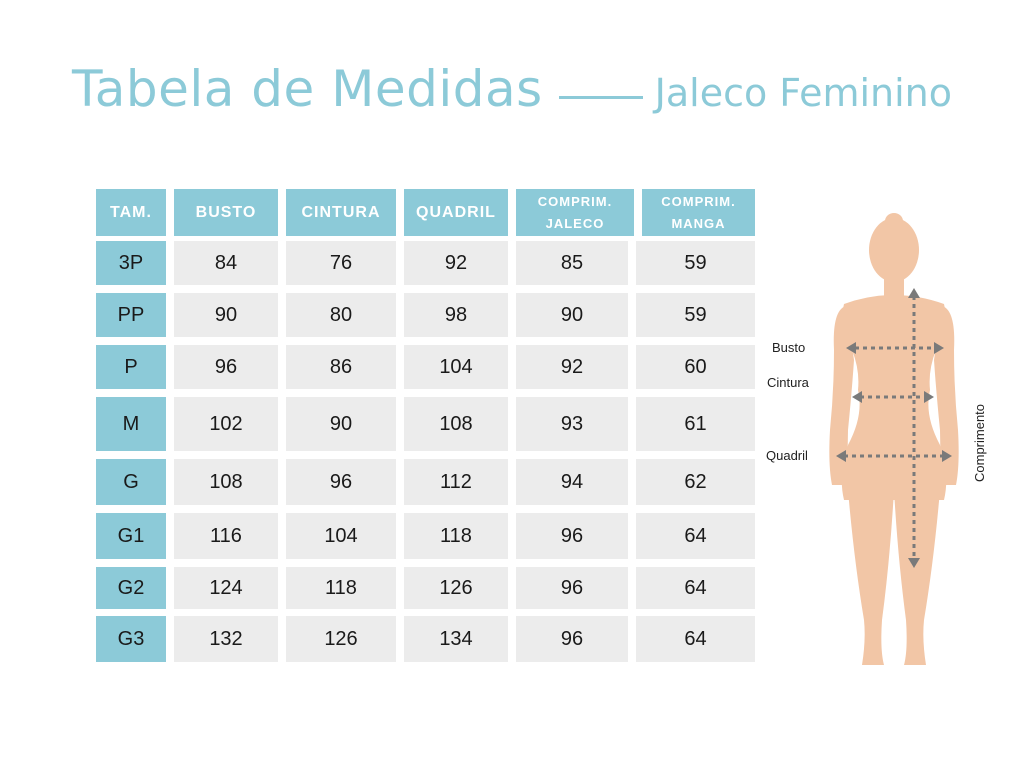 Image resolution: width=1024 pixels, height=768 pixels. I want to click on quadril-cell: 104, so click(456, 367).